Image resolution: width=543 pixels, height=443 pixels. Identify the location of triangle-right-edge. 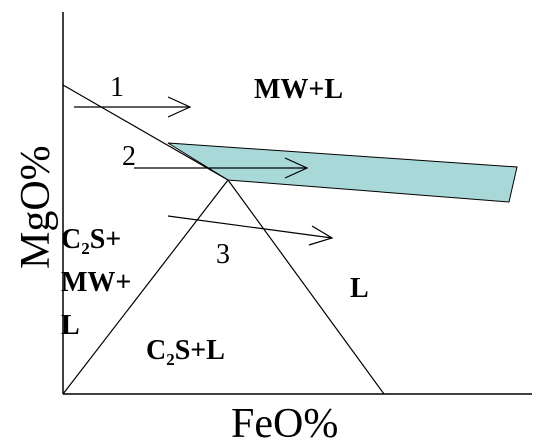
(306, 287).